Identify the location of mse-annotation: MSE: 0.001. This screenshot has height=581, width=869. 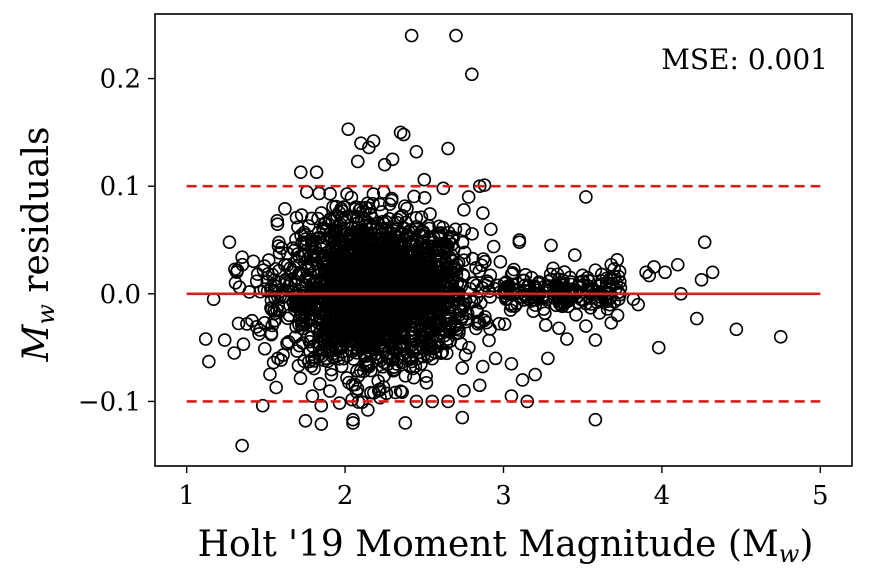
(744, 59).